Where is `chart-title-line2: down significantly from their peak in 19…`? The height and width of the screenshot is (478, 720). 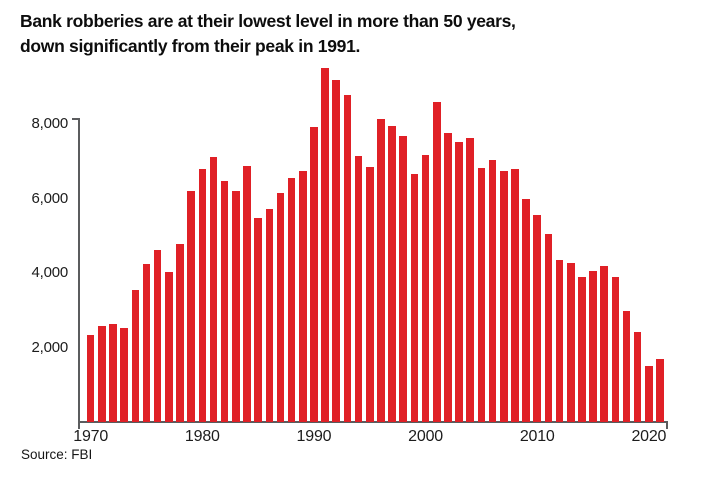
chart-title-line2: down significantly from their peak in 19… is located at coordinates (190, 46).